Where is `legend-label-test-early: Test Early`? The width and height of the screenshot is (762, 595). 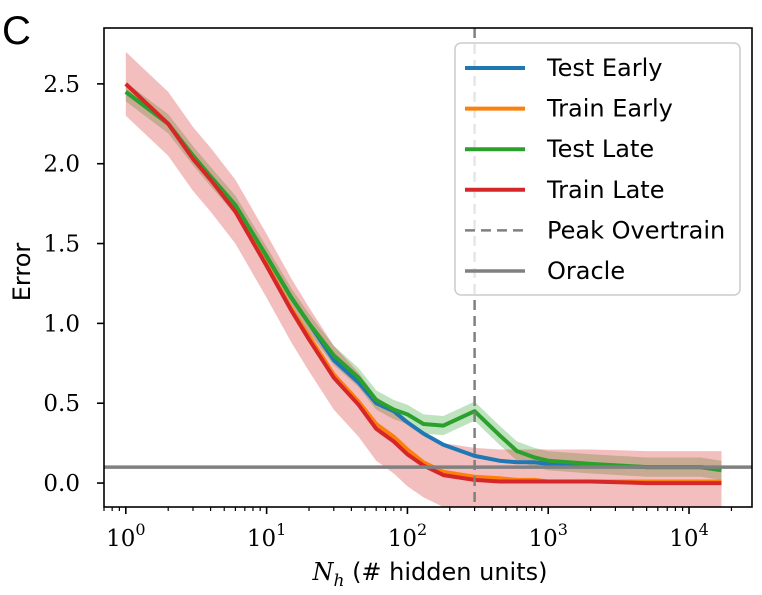 legend-label-test-early: Test Early is located at coordinates (604, 68).